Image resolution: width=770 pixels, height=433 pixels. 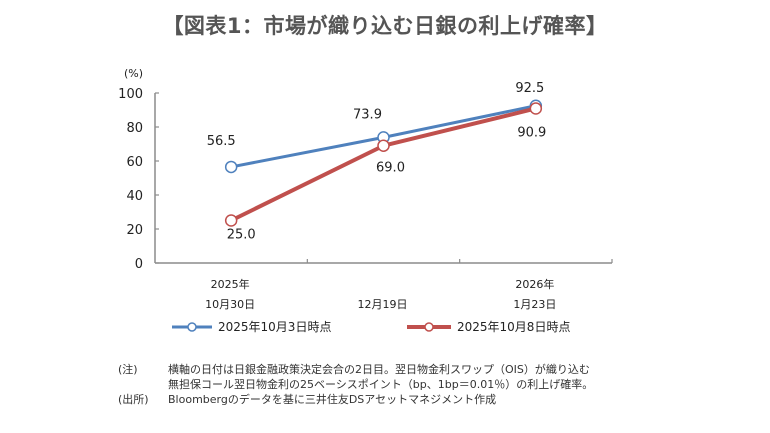 What do you see at coordinates (230, 284) in the screenshot?
I see `x-tick-label-year: 2025年` at bounding box center [230, 284].